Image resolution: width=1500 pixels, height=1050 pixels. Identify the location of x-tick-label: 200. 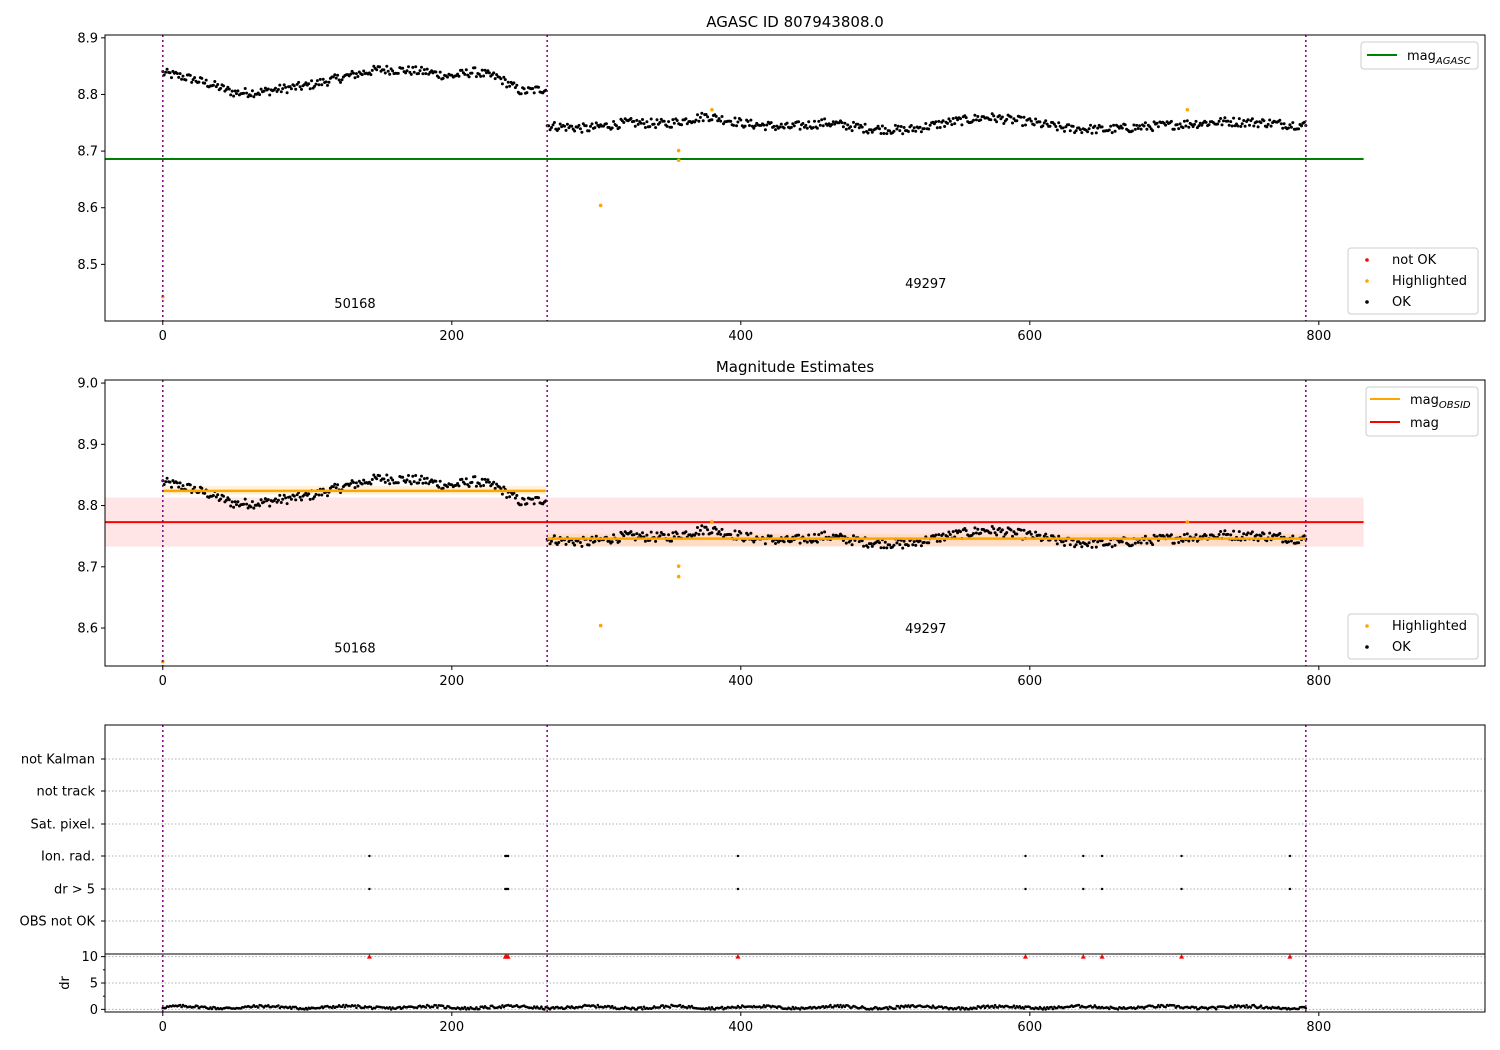
(451, 1027).